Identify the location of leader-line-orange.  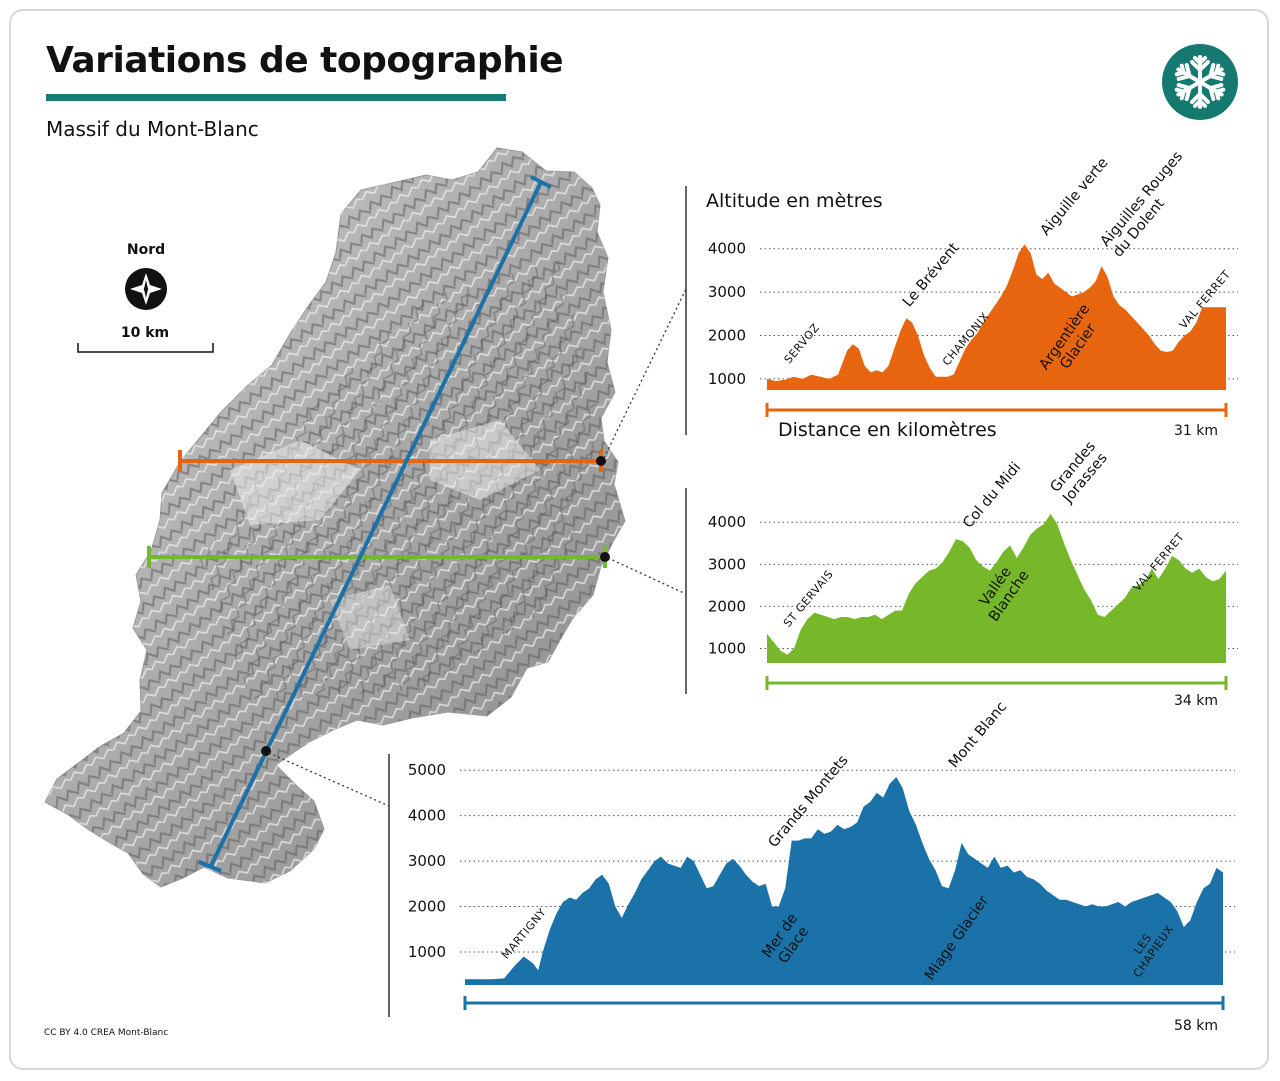
(645, 373).